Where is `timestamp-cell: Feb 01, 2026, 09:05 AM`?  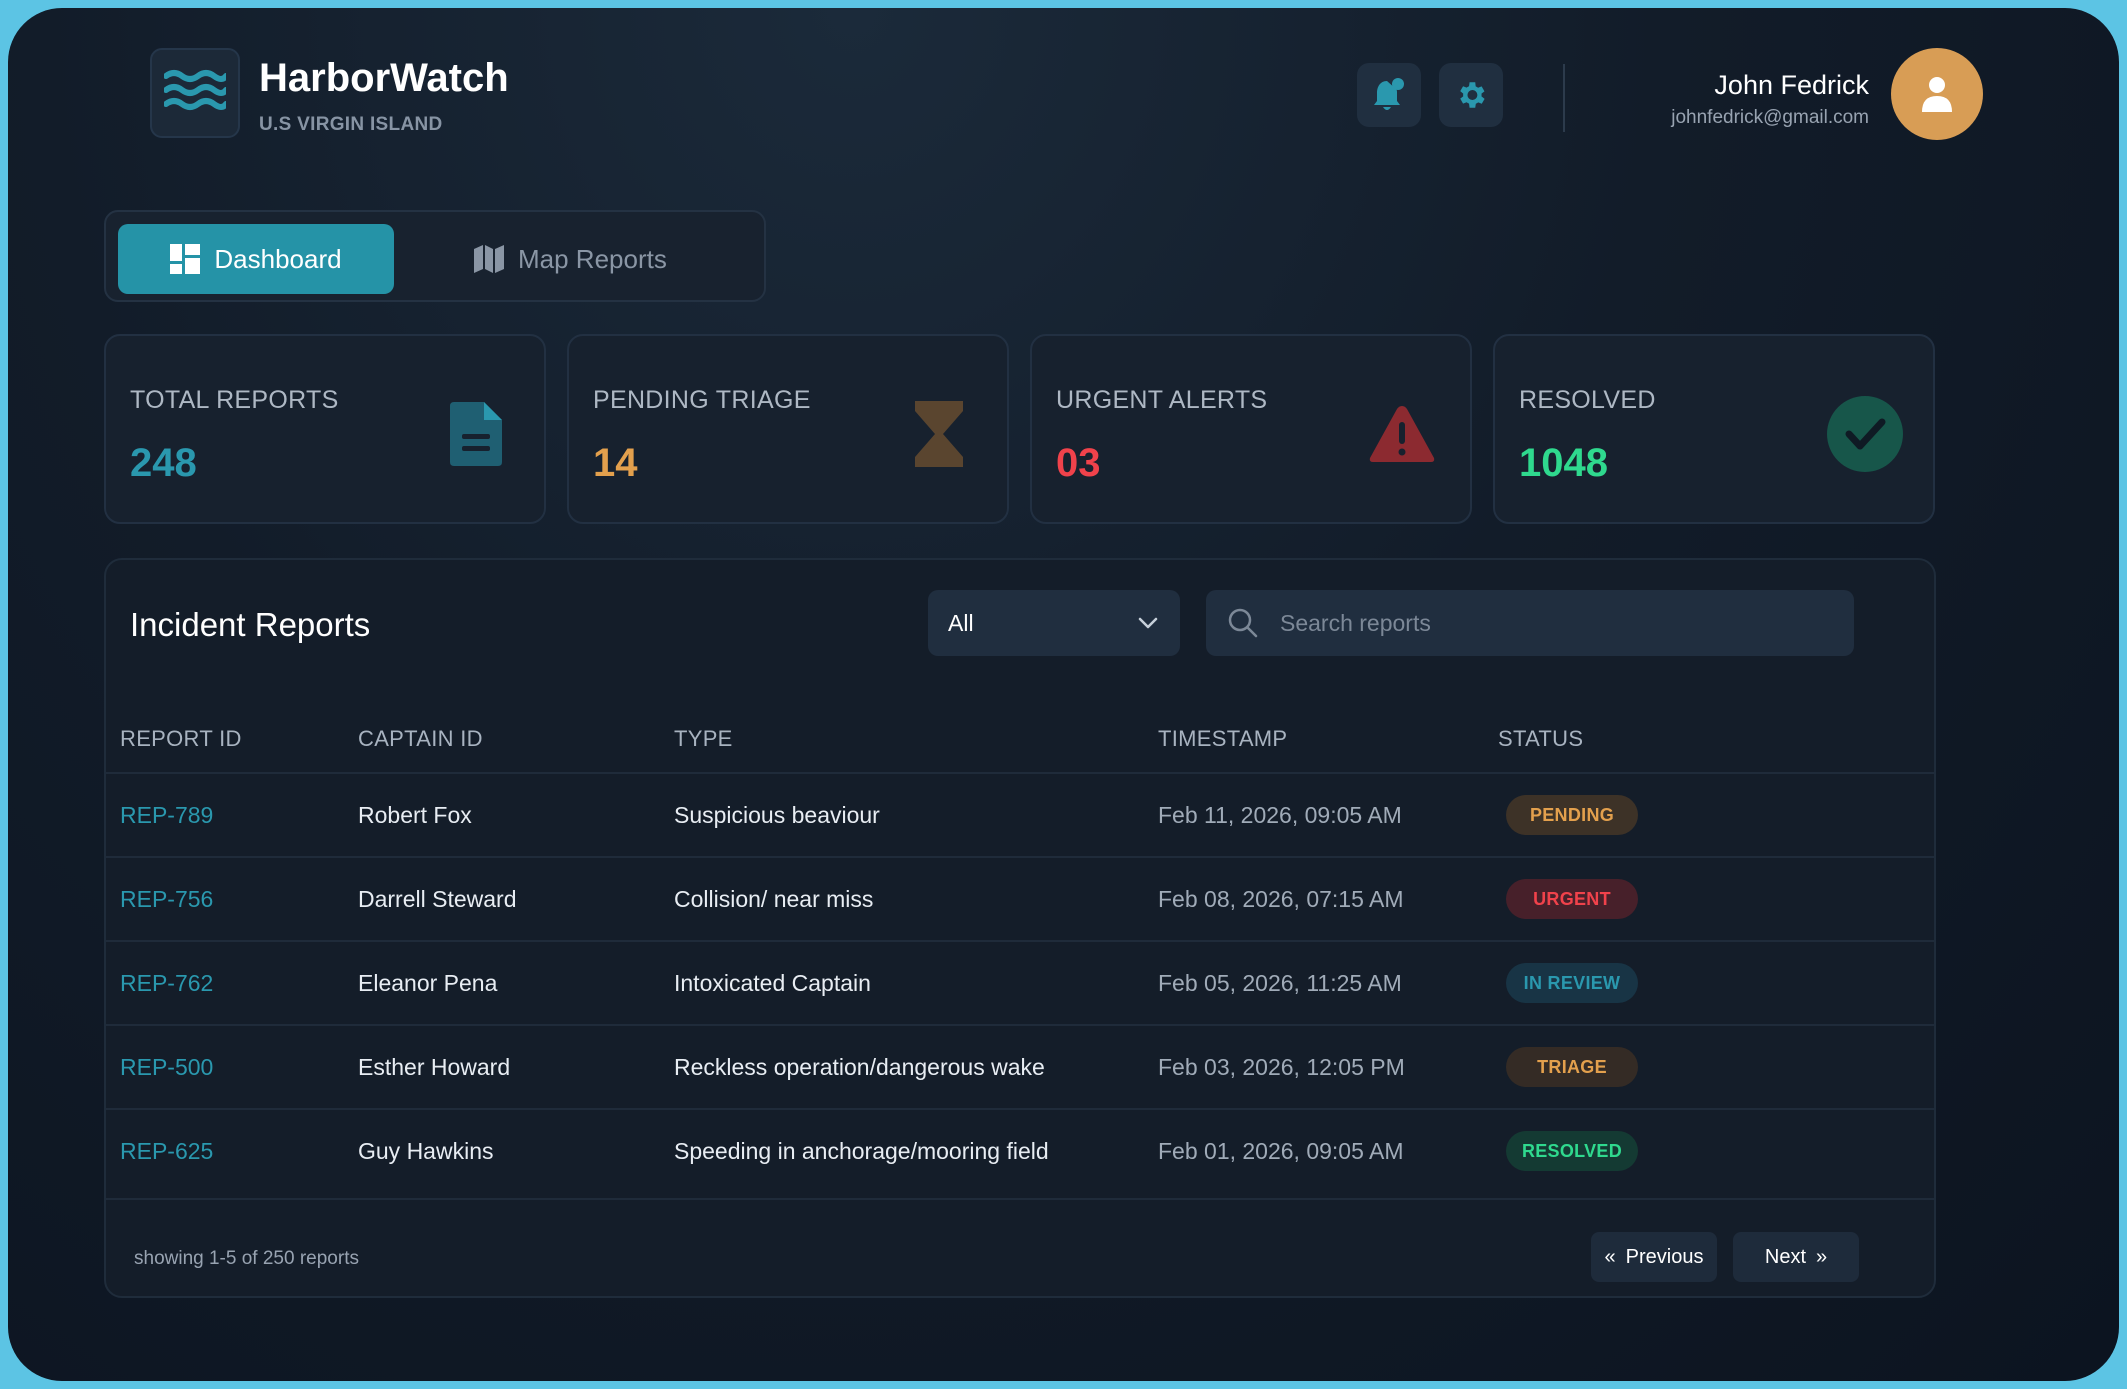 timestamp-cell: Feb 01, 2026, 09:05 AM is located at coordinates (1281, 1151).